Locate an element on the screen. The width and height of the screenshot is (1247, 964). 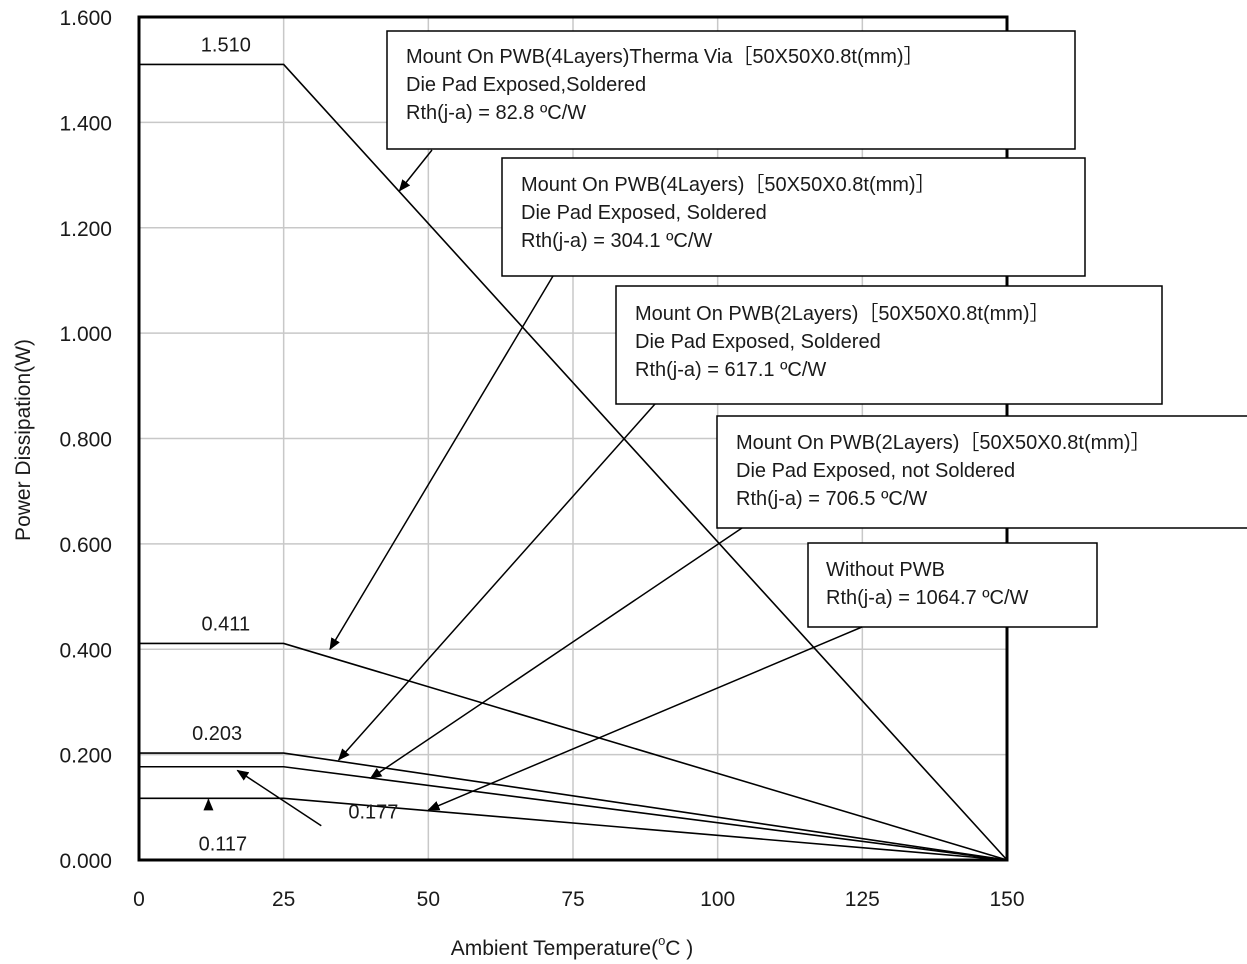
data-label: 0.177 is located at coordinates (373, 813).